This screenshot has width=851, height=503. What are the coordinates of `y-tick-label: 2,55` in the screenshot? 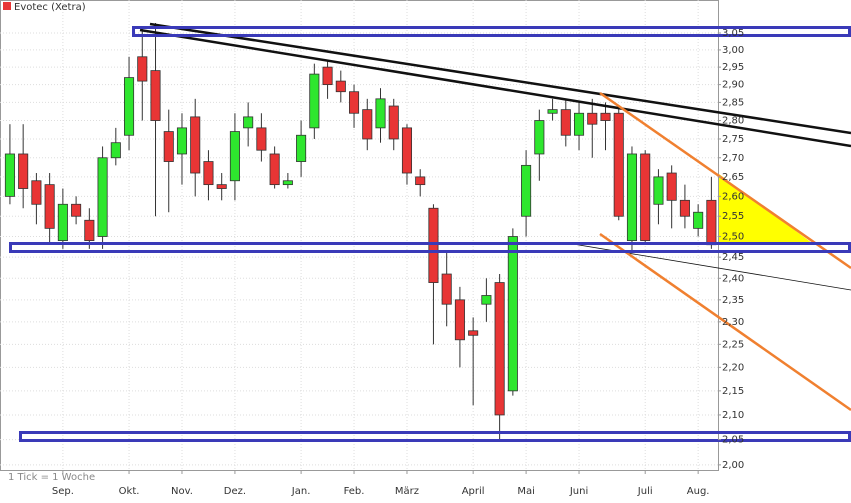 It's located at (733, 216).